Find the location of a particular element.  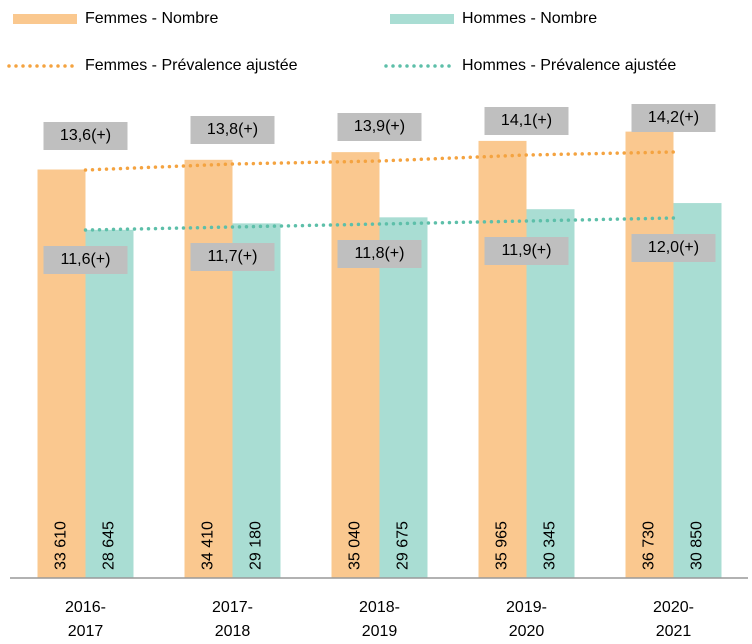

line-value-label: 14,2(+) is located at coordinates (673, 117).